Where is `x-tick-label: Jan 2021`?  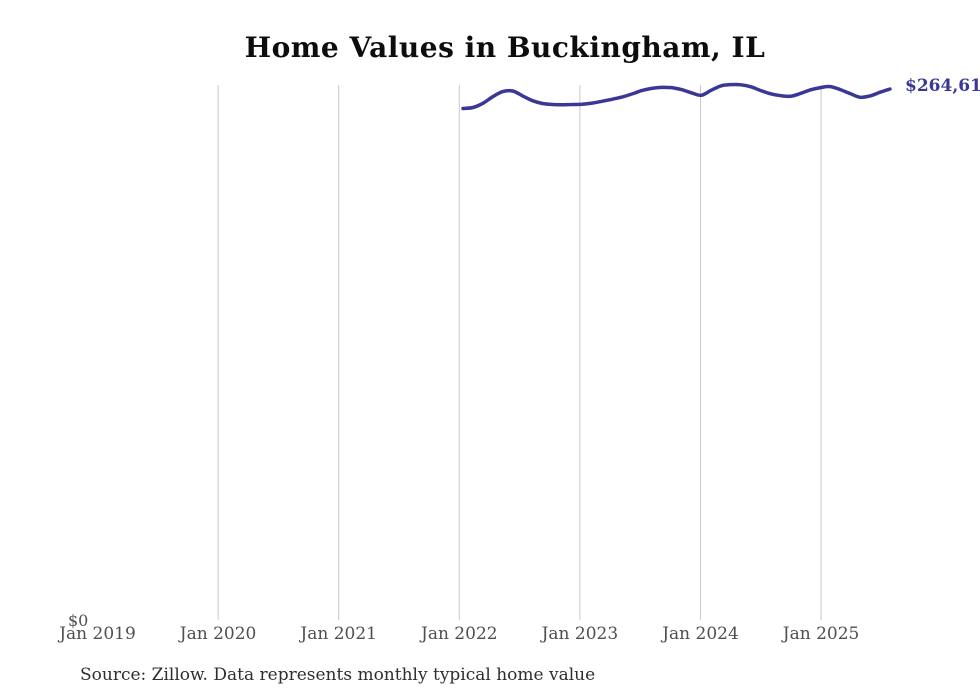
x-tick-label: Jan 2021 is located at coordinates (338, 634).